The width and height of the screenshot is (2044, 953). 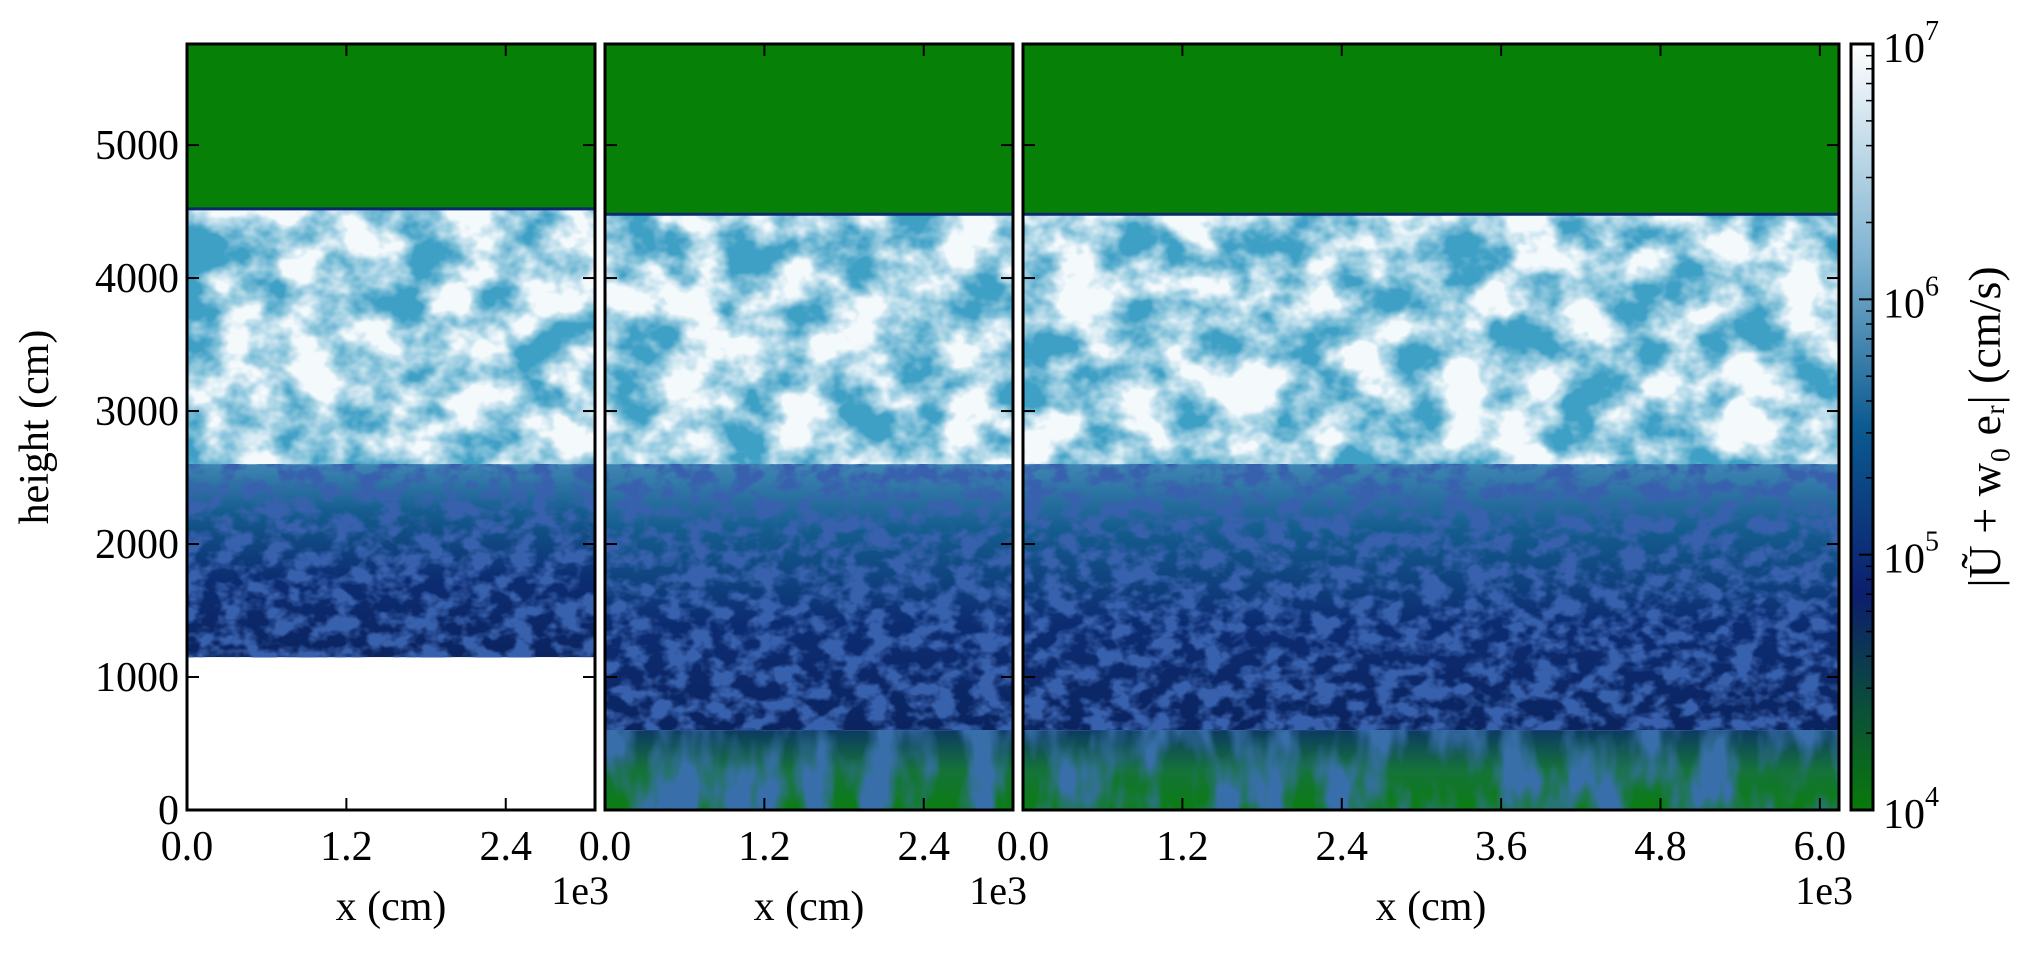 I want to click on colorbar-tick-label: 10⁵, so click(x=1911, y=555).